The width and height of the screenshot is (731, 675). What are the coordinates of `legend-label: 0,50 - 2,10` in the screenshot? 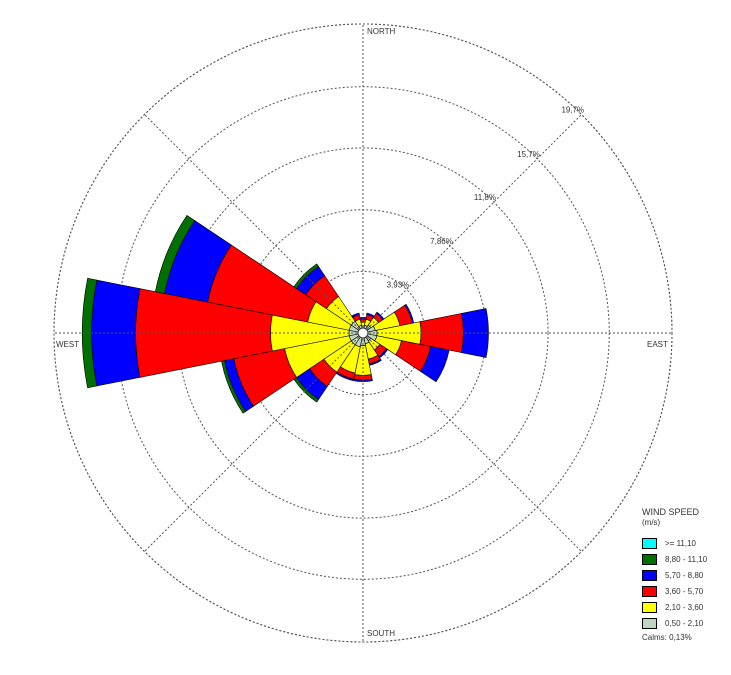 It's located at (684, 623).